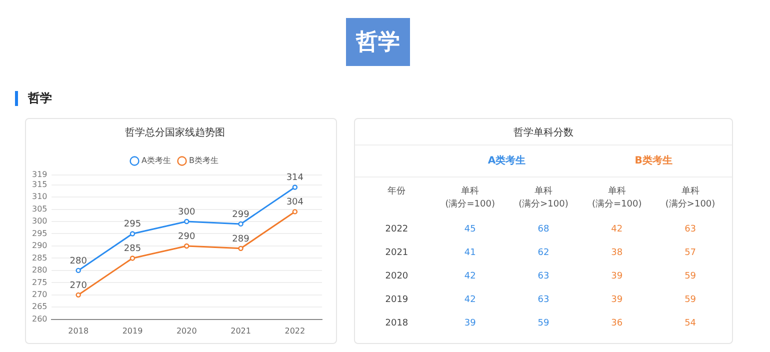 The image size is (770, 352). Describe the element at coordinates (690, 323) in the screenshot. I see `data-label: 54` at that location.